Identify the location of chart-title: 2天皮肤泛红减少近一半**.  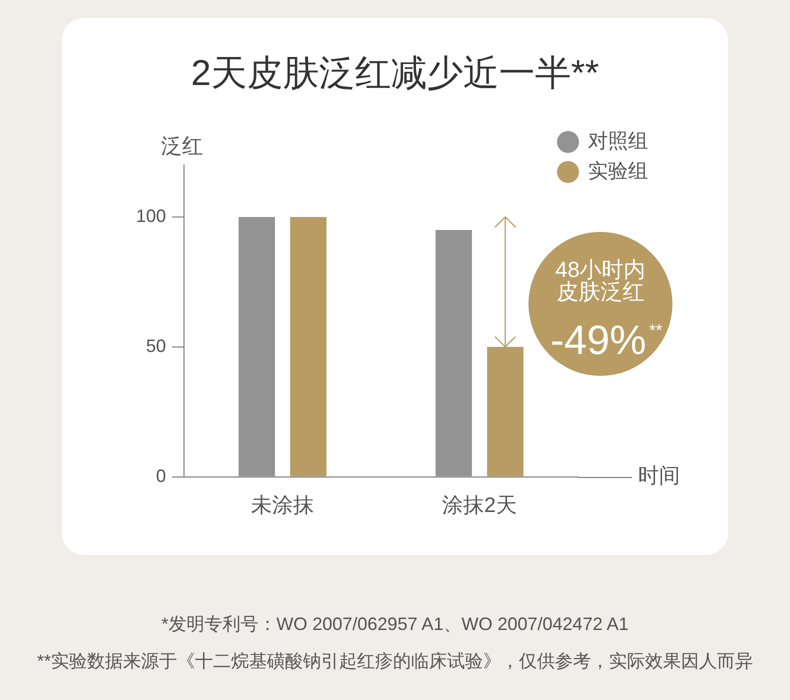
(395, 72).